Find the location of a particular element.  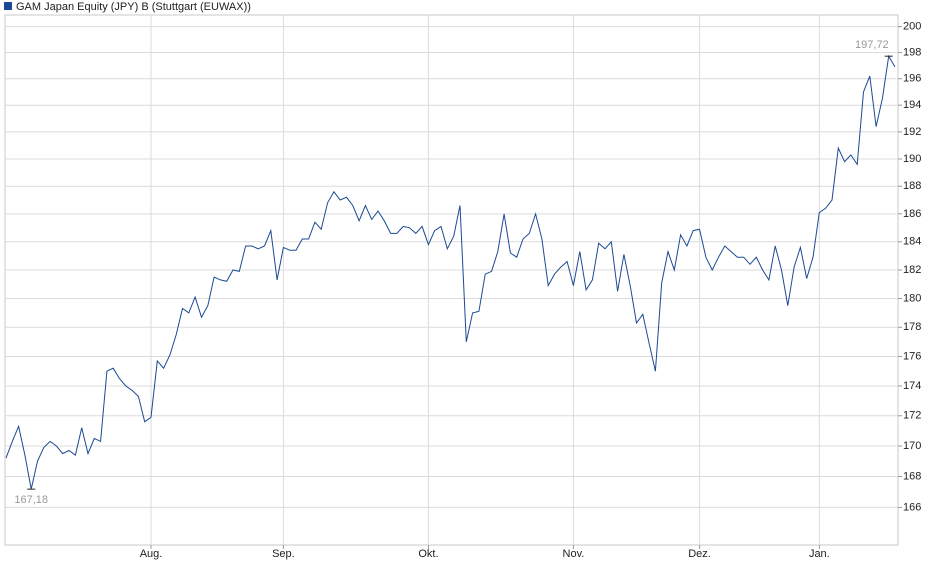

y-tick-label: 182 is located at coordinates (912, 270).